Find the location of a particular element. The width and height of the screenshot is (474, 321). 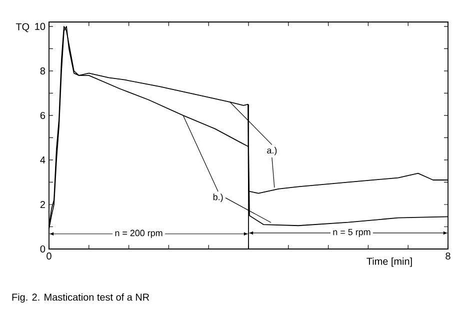

y-tick-label: 6 is located at coordinates (43, 115).